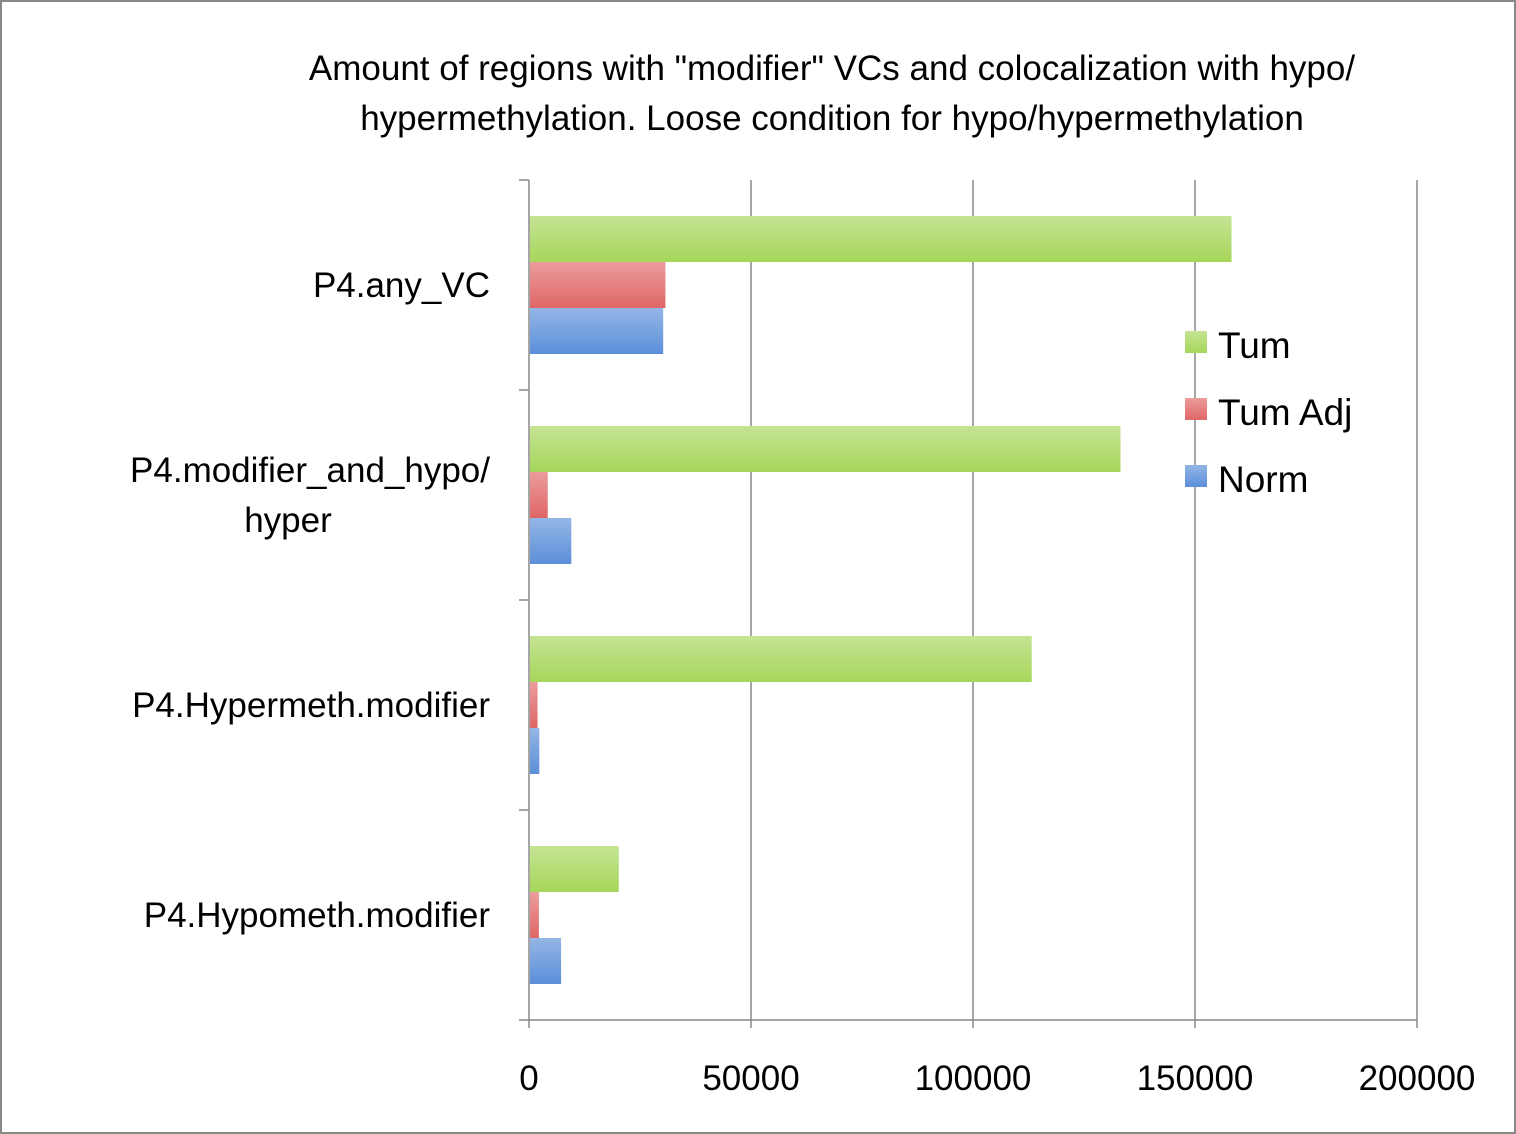 This screenshot has height=1134, width=1516. What do you see at coordinates (401, 285) in the screenshot?
I see `category-label: P4.any_VC` at bounding box center [401, 285].